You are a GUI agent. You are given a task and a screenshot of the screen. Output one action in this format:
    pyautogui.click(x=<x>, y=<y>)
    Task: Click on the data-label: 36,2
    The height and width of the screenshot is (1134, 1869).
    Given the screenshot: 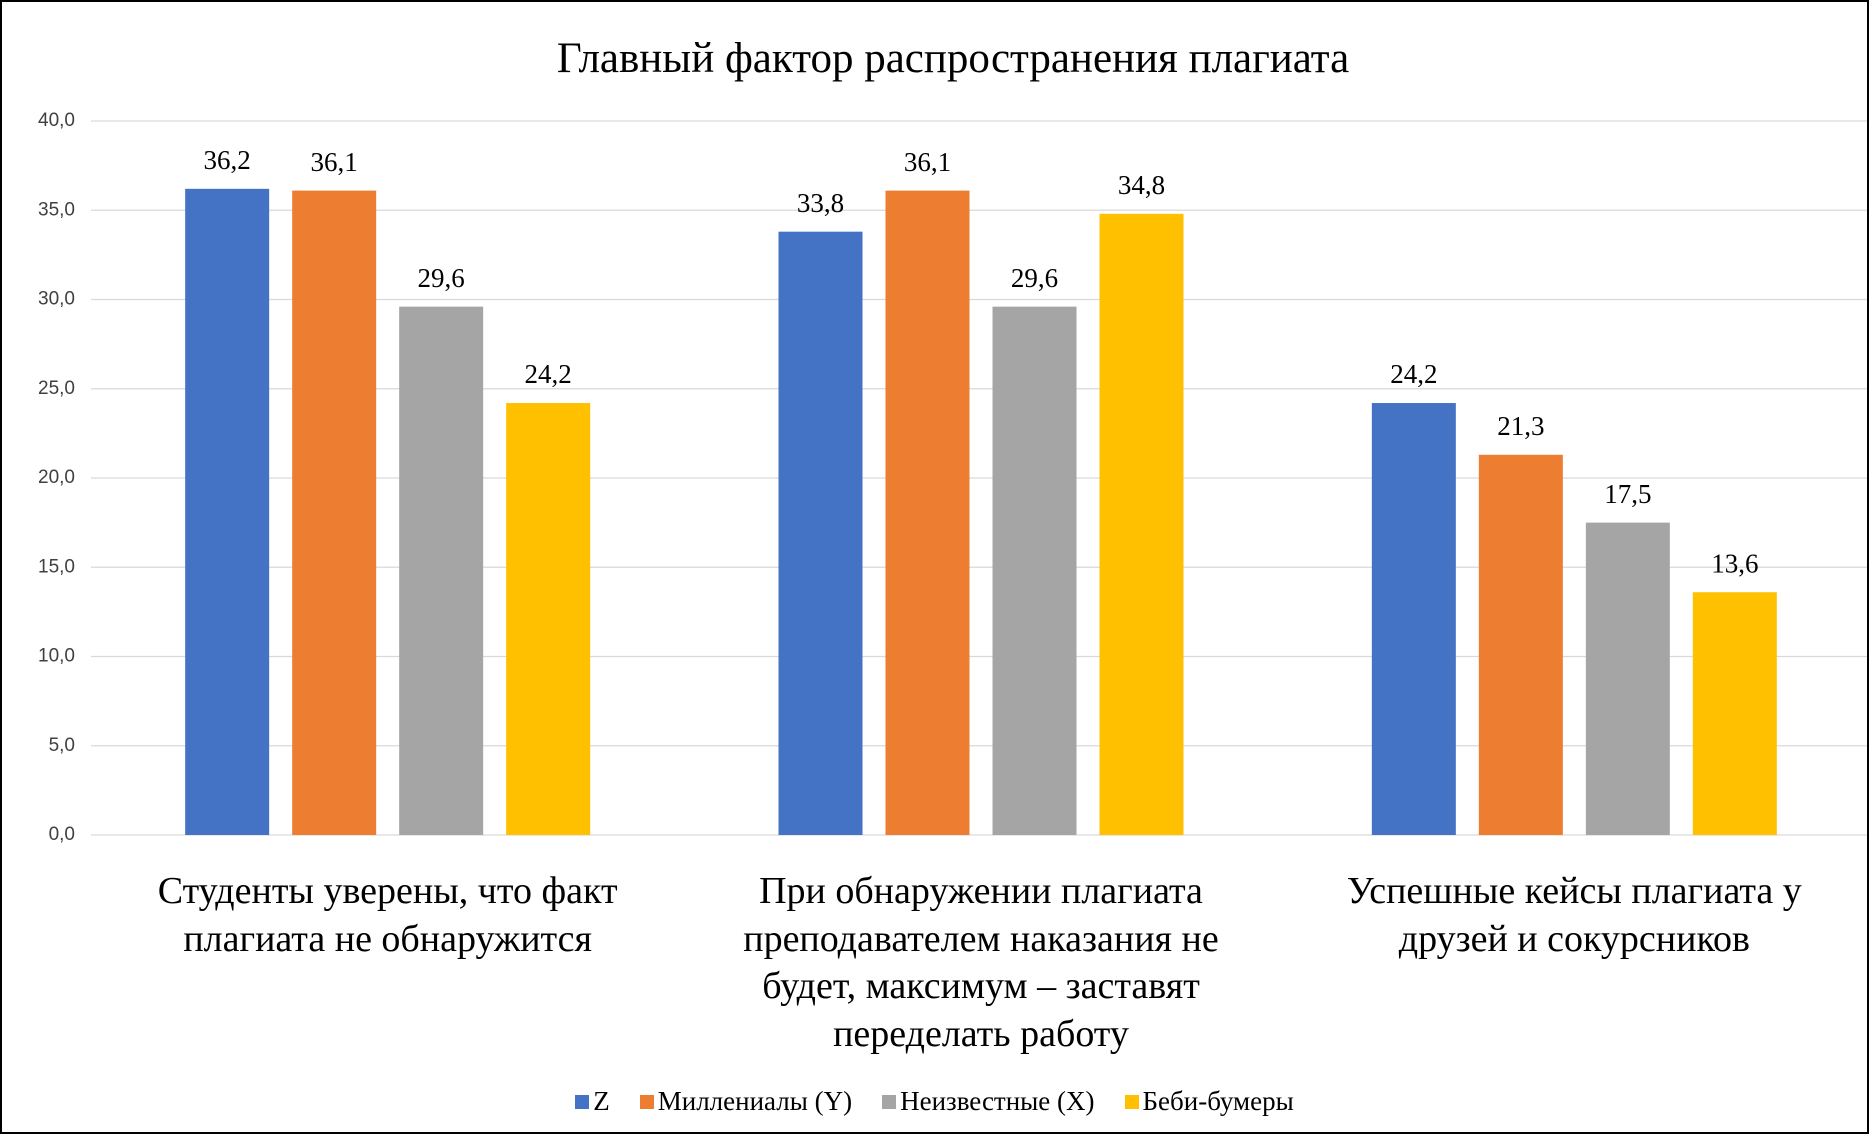 What is the action you would take?
    pyautogui.click(x=227, y=160)
    